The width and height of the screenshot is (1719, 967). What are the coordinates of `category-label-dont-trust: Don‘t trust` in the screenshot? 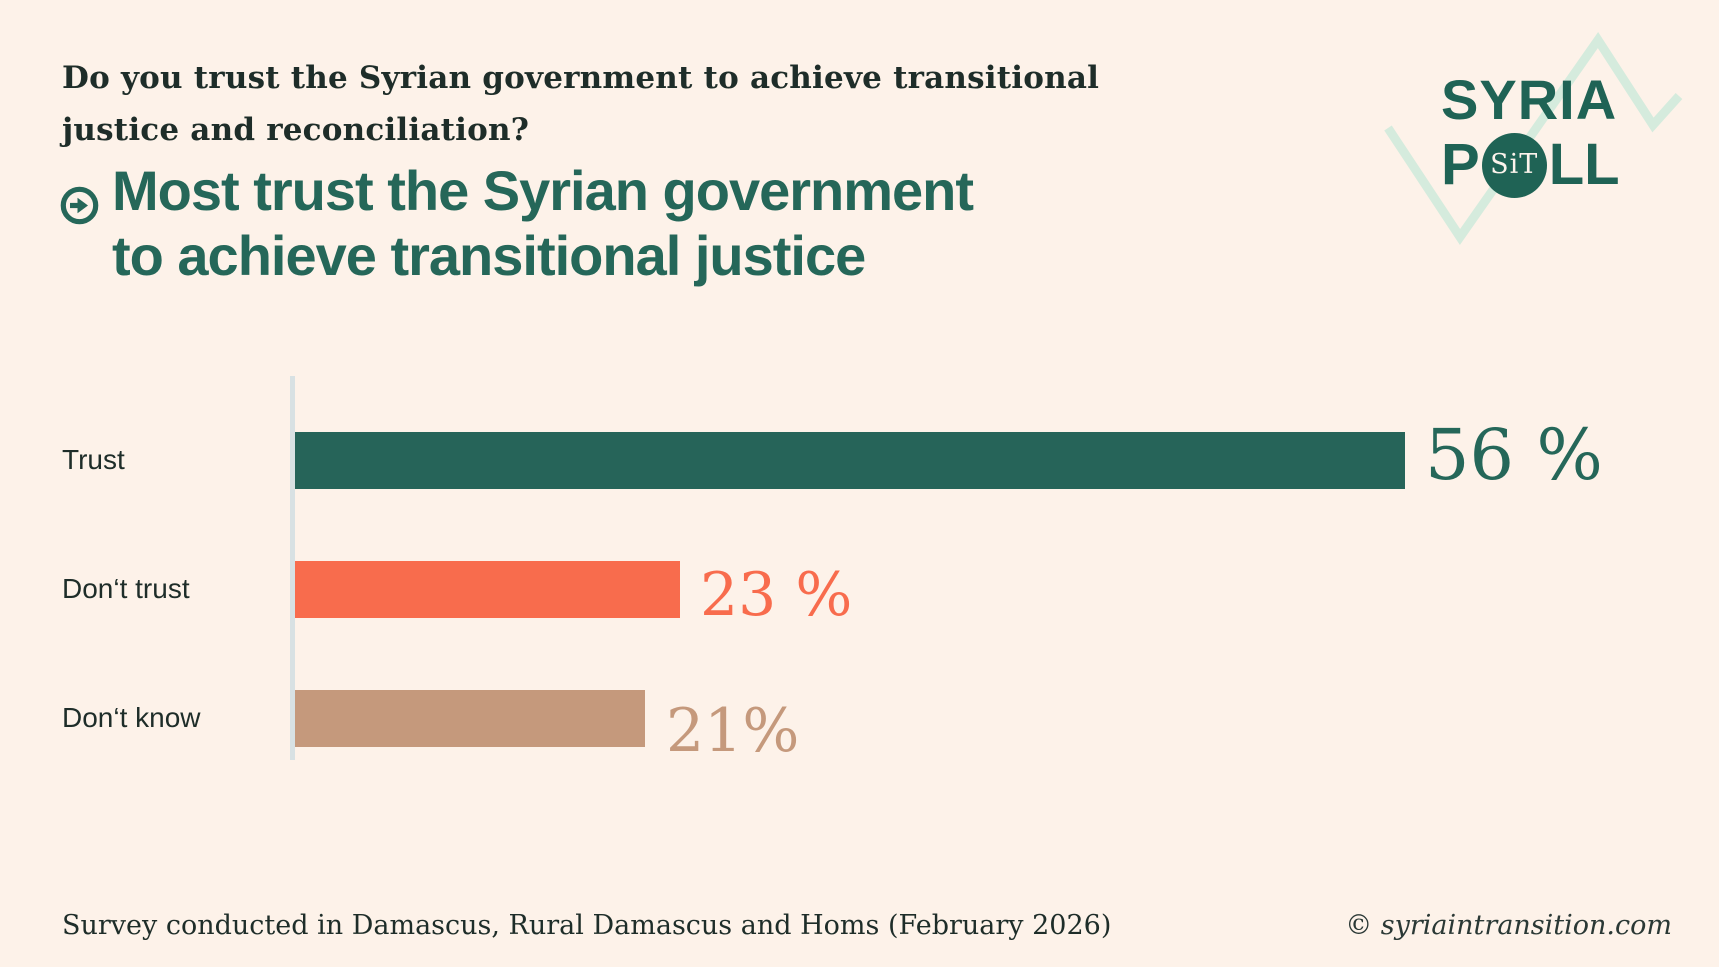 It's located at (126, 588).